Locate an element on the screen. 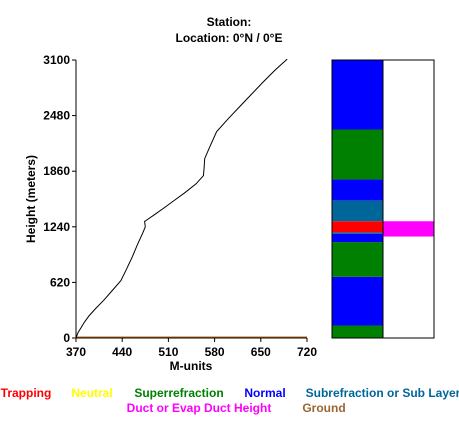 The height and width of the screenshot is (428, 459). layer-bar is located at coordinates (383, 199).